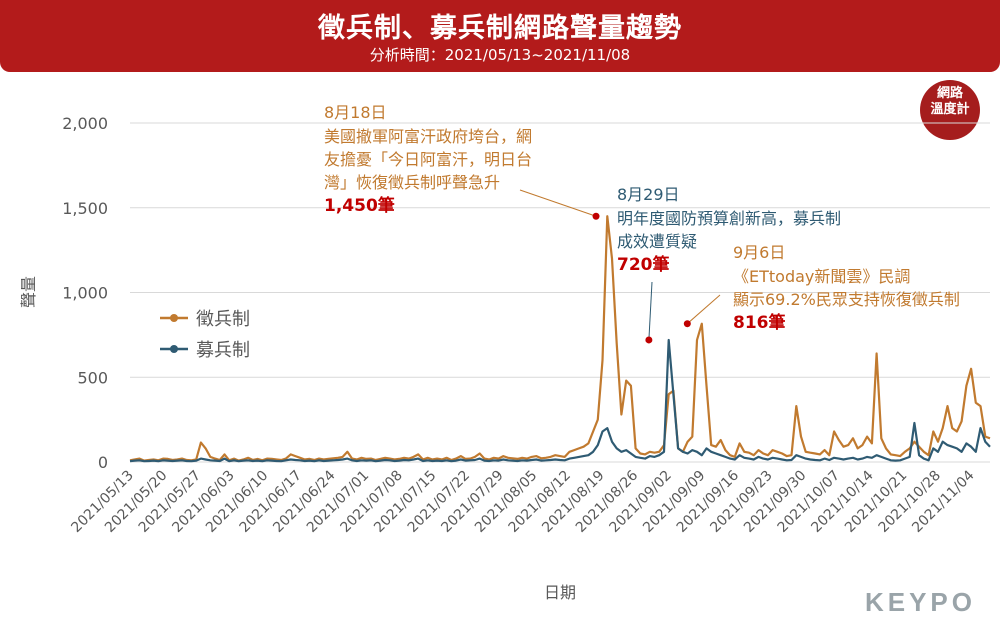 This screenshot has height=620, width=1000. What do you see at coordinates (28, 292) in the screenshot?
I see `y-axis-label: 聲量` at bounding box center [28, 292].